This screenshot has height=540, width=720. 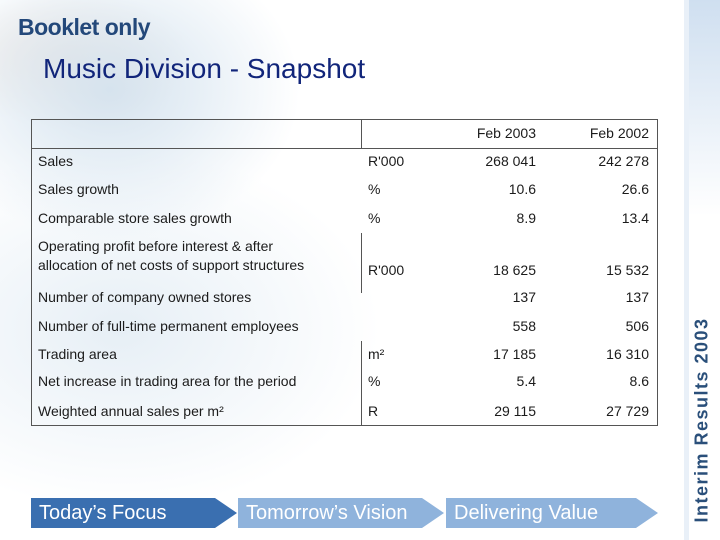 I want to click on row-label: Number of company owned stores, so click(x=145, y=297).